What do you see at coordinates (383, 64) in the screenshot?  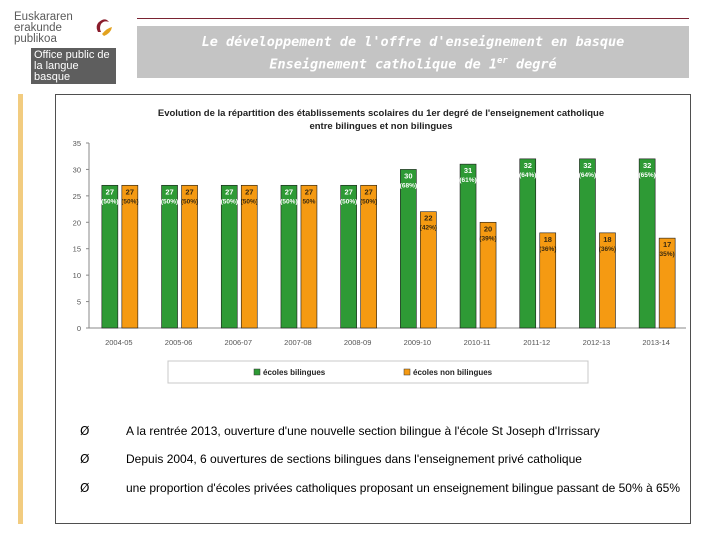 I see `title-line-2-text: Enseignement catholique de 1` at bounding box center [383, 64].